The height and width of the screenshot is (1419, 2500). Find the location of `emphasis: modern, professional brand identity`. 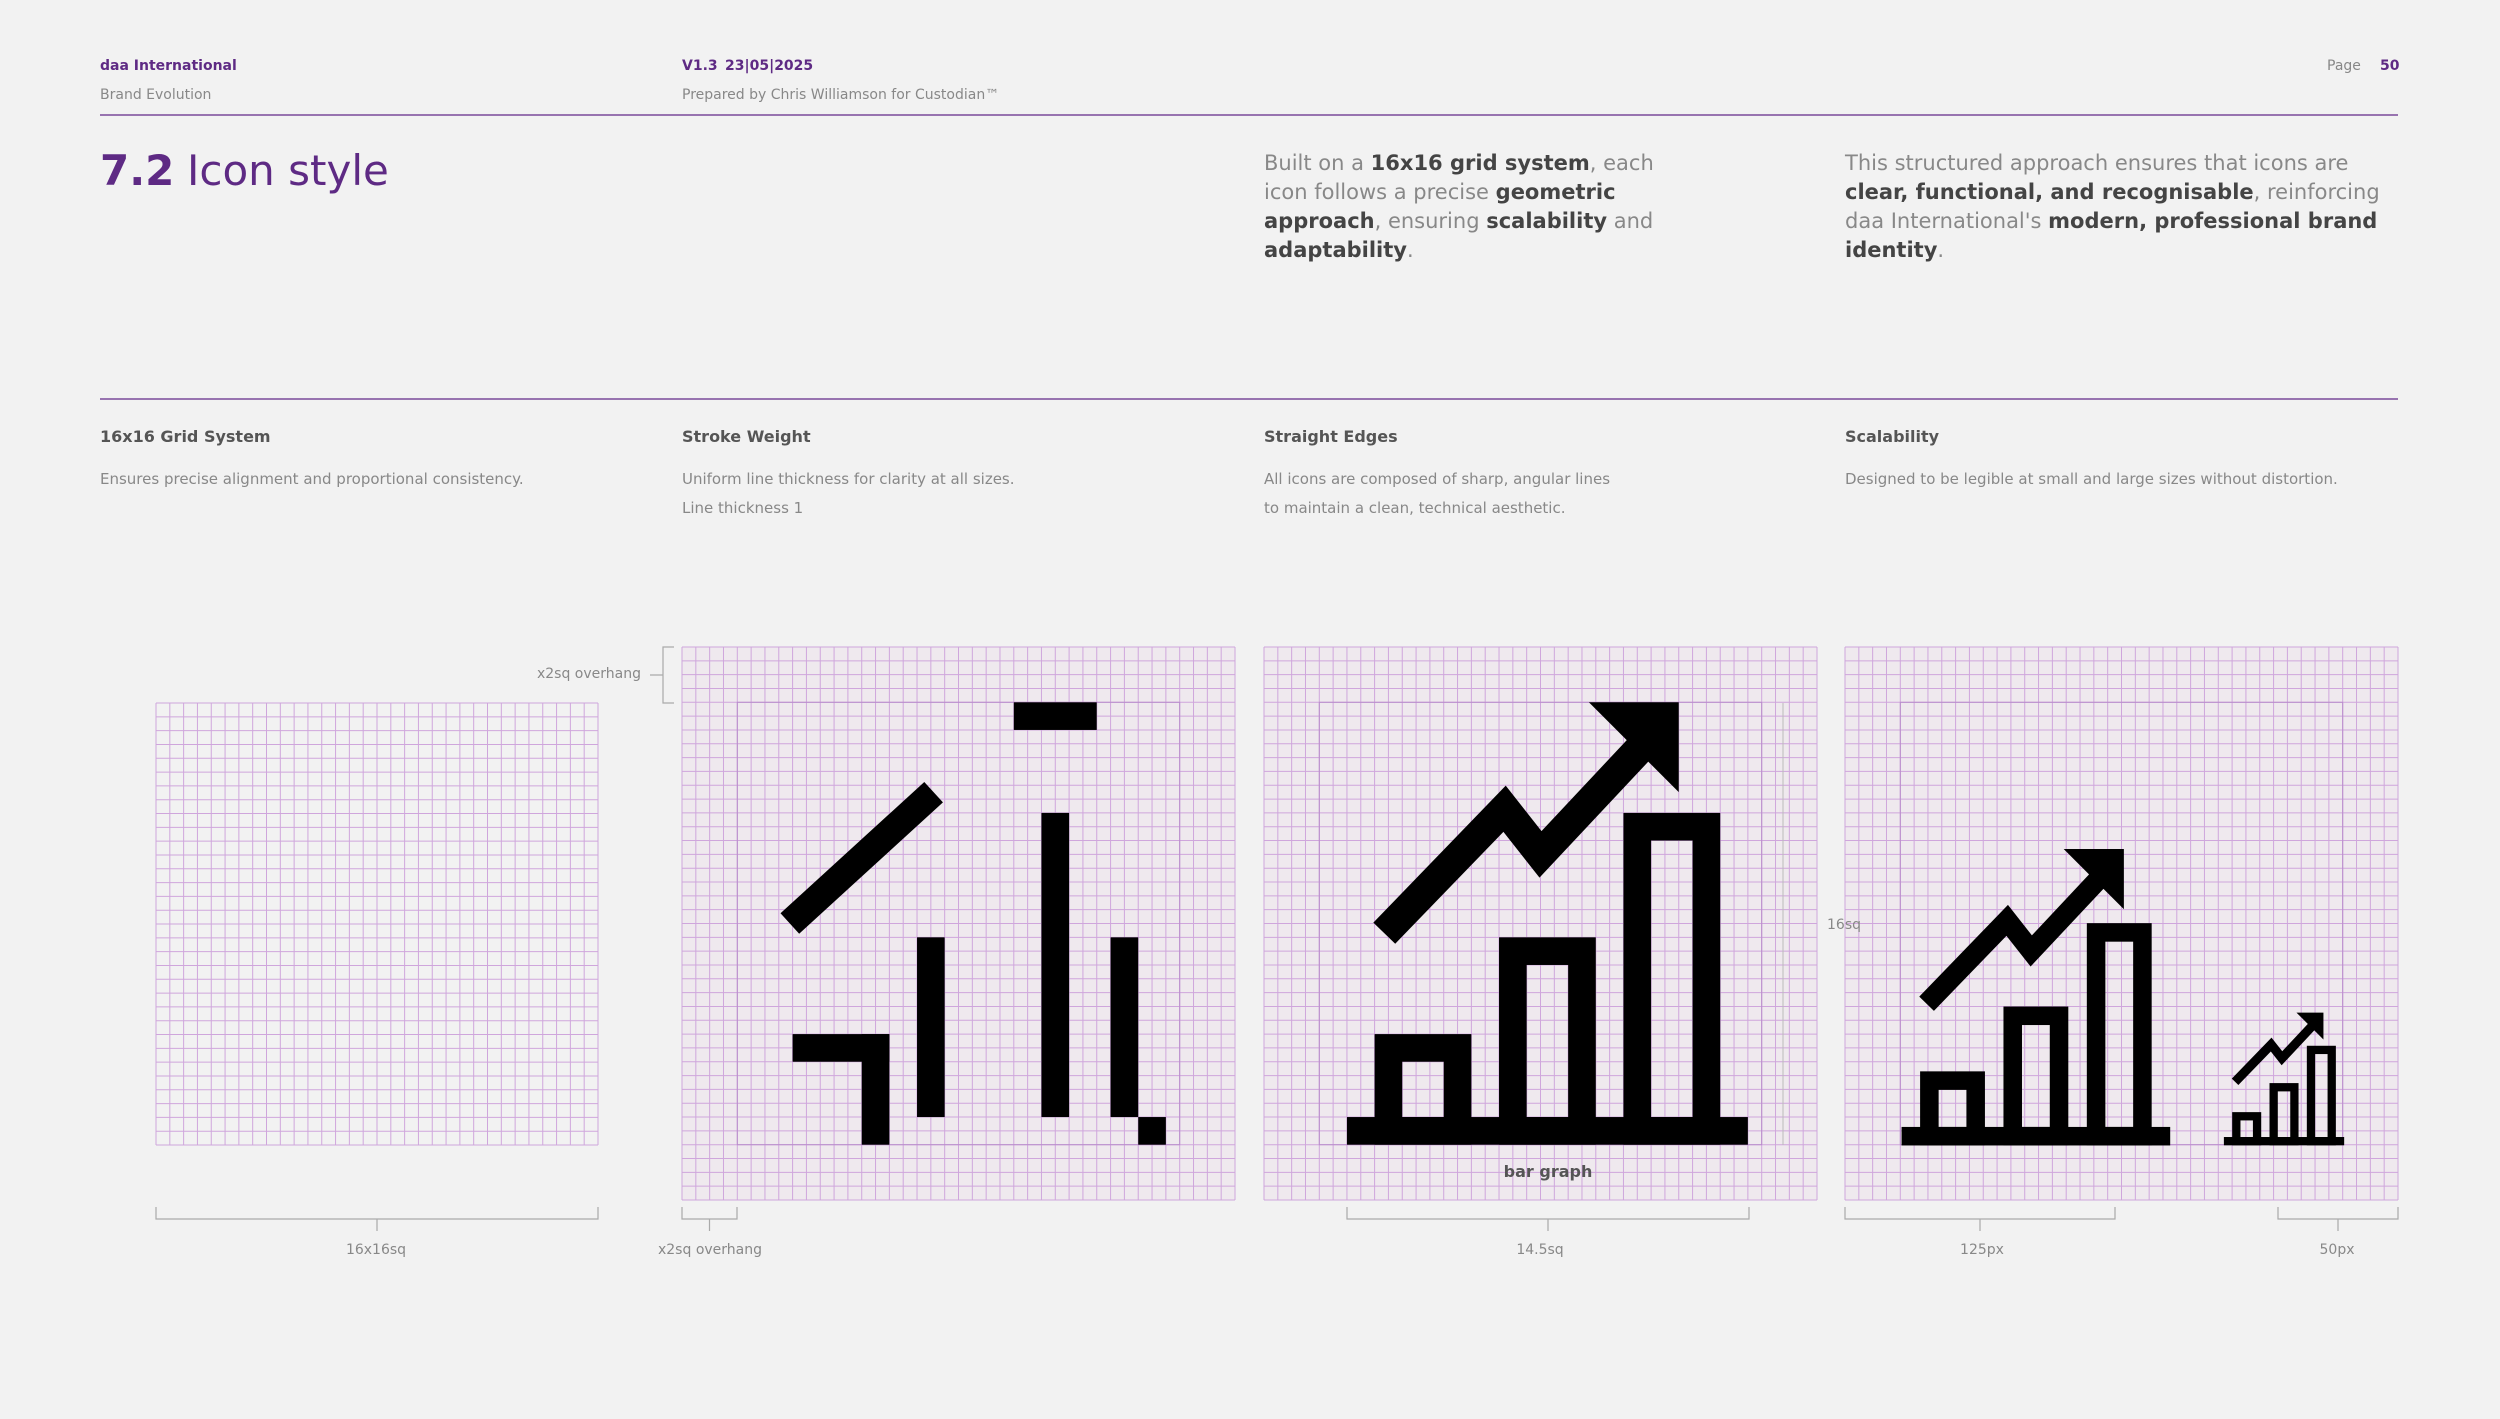

emphasis: modern, professional brand identity is located at coordinates (2111, 235).